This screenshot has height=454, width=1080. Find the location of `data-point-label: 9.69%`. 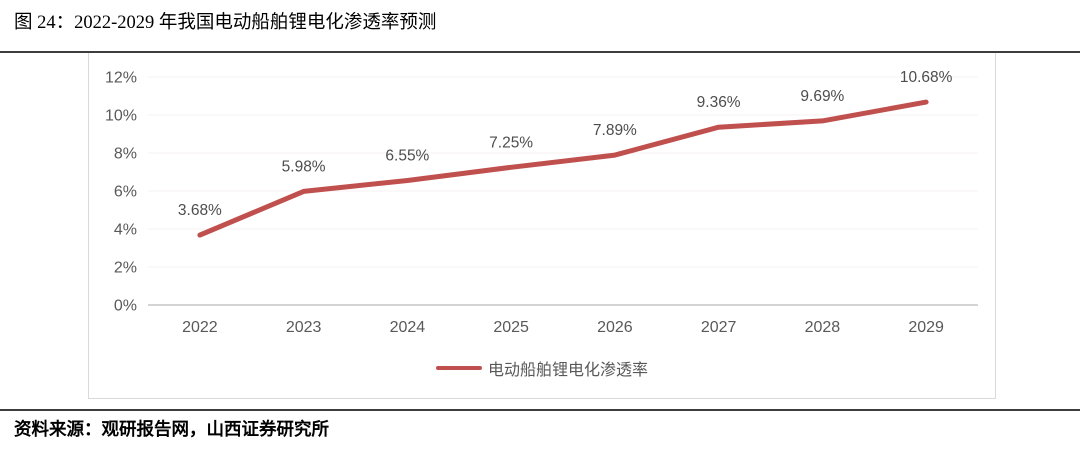

data-point-label: 9.69% is located at coordinates (822, 96).